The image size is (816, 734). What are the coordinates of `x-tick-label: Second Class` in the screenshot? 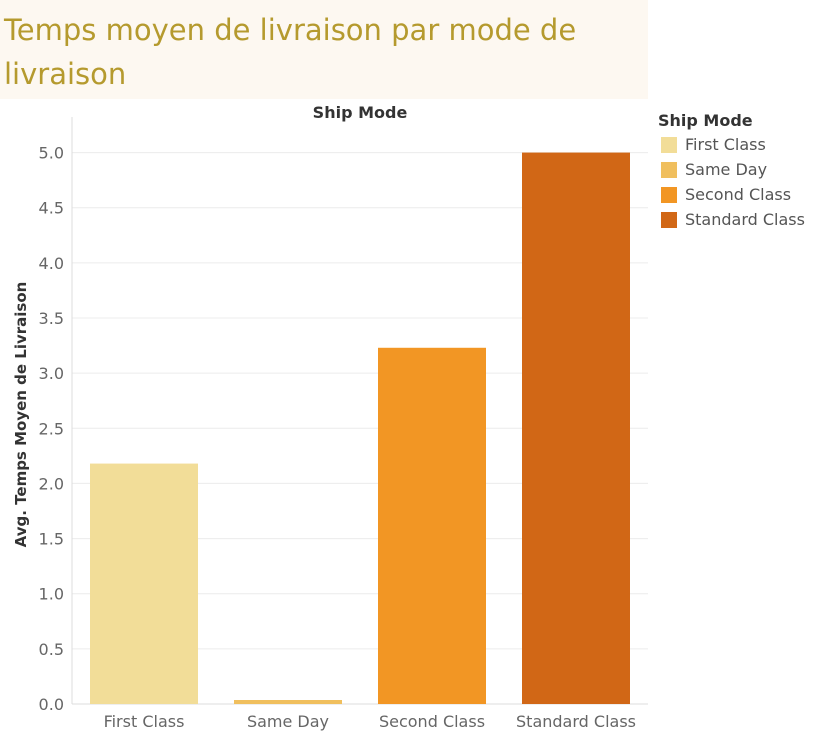 It's located at (432, 721).